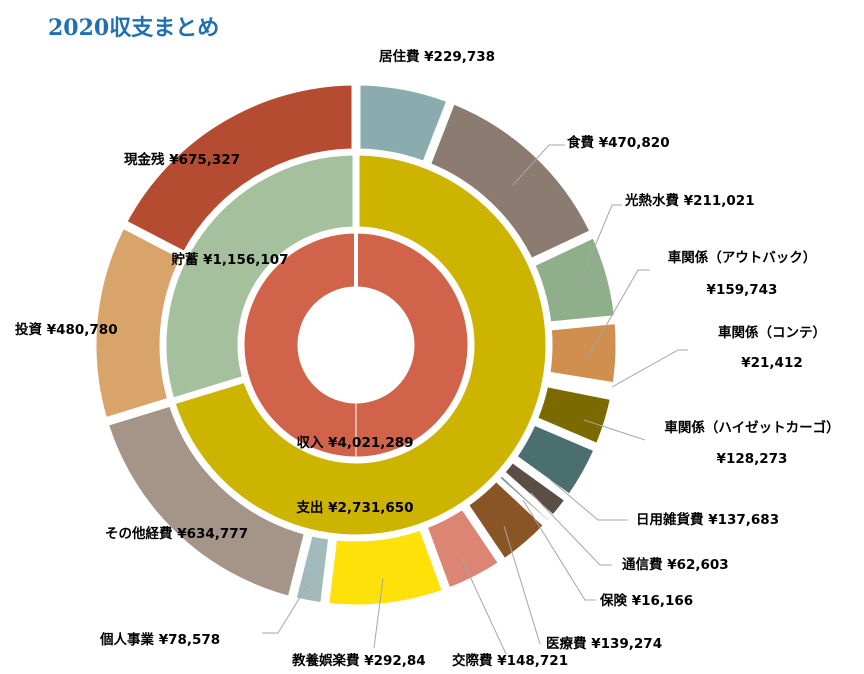 This screenshot has height=674, width=864. Describe the element at coordinates (742, 273) in the screenshot. I see `label-outer-3: 車関係（アウトバック）¥159,743` at that location.